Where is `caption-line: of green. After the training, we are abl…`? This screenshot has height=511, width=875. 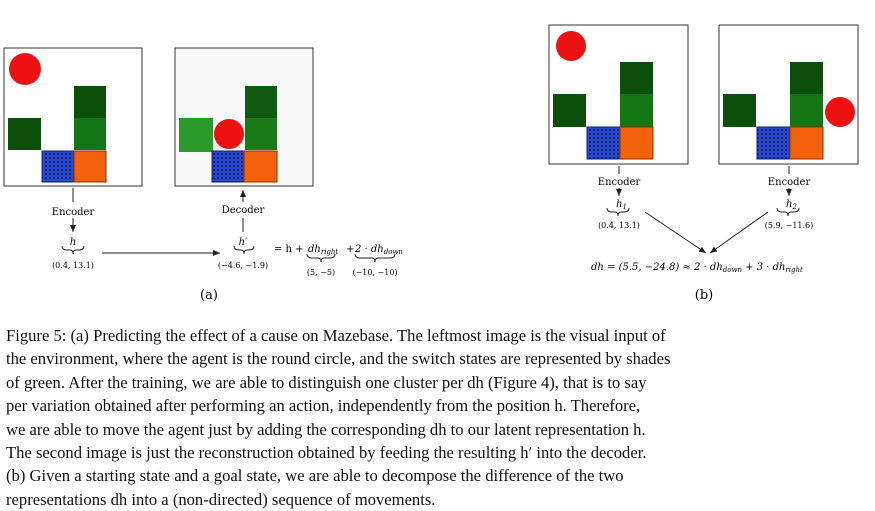 caption-line: of green. After the training, we are abl… is located at coordinates (326, 382).